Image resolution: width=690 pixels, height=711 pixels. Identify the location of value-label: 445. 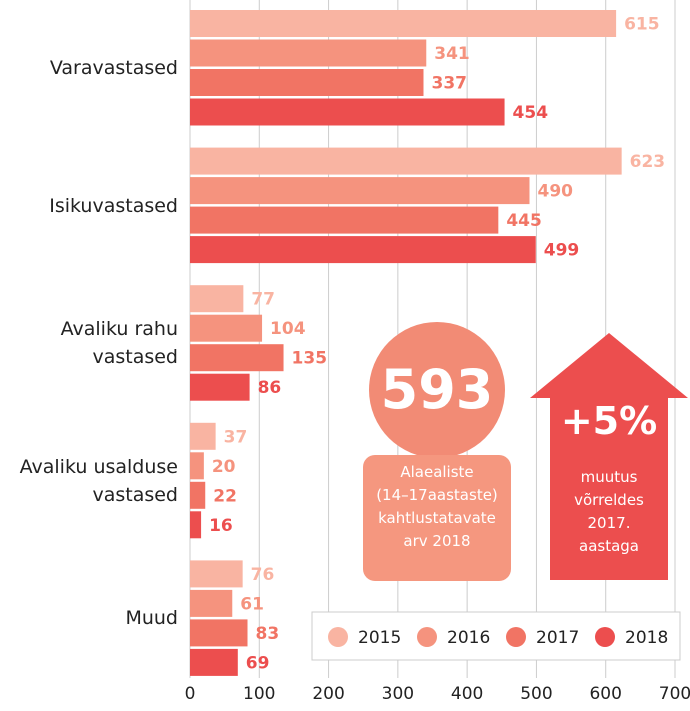
(523, 221).